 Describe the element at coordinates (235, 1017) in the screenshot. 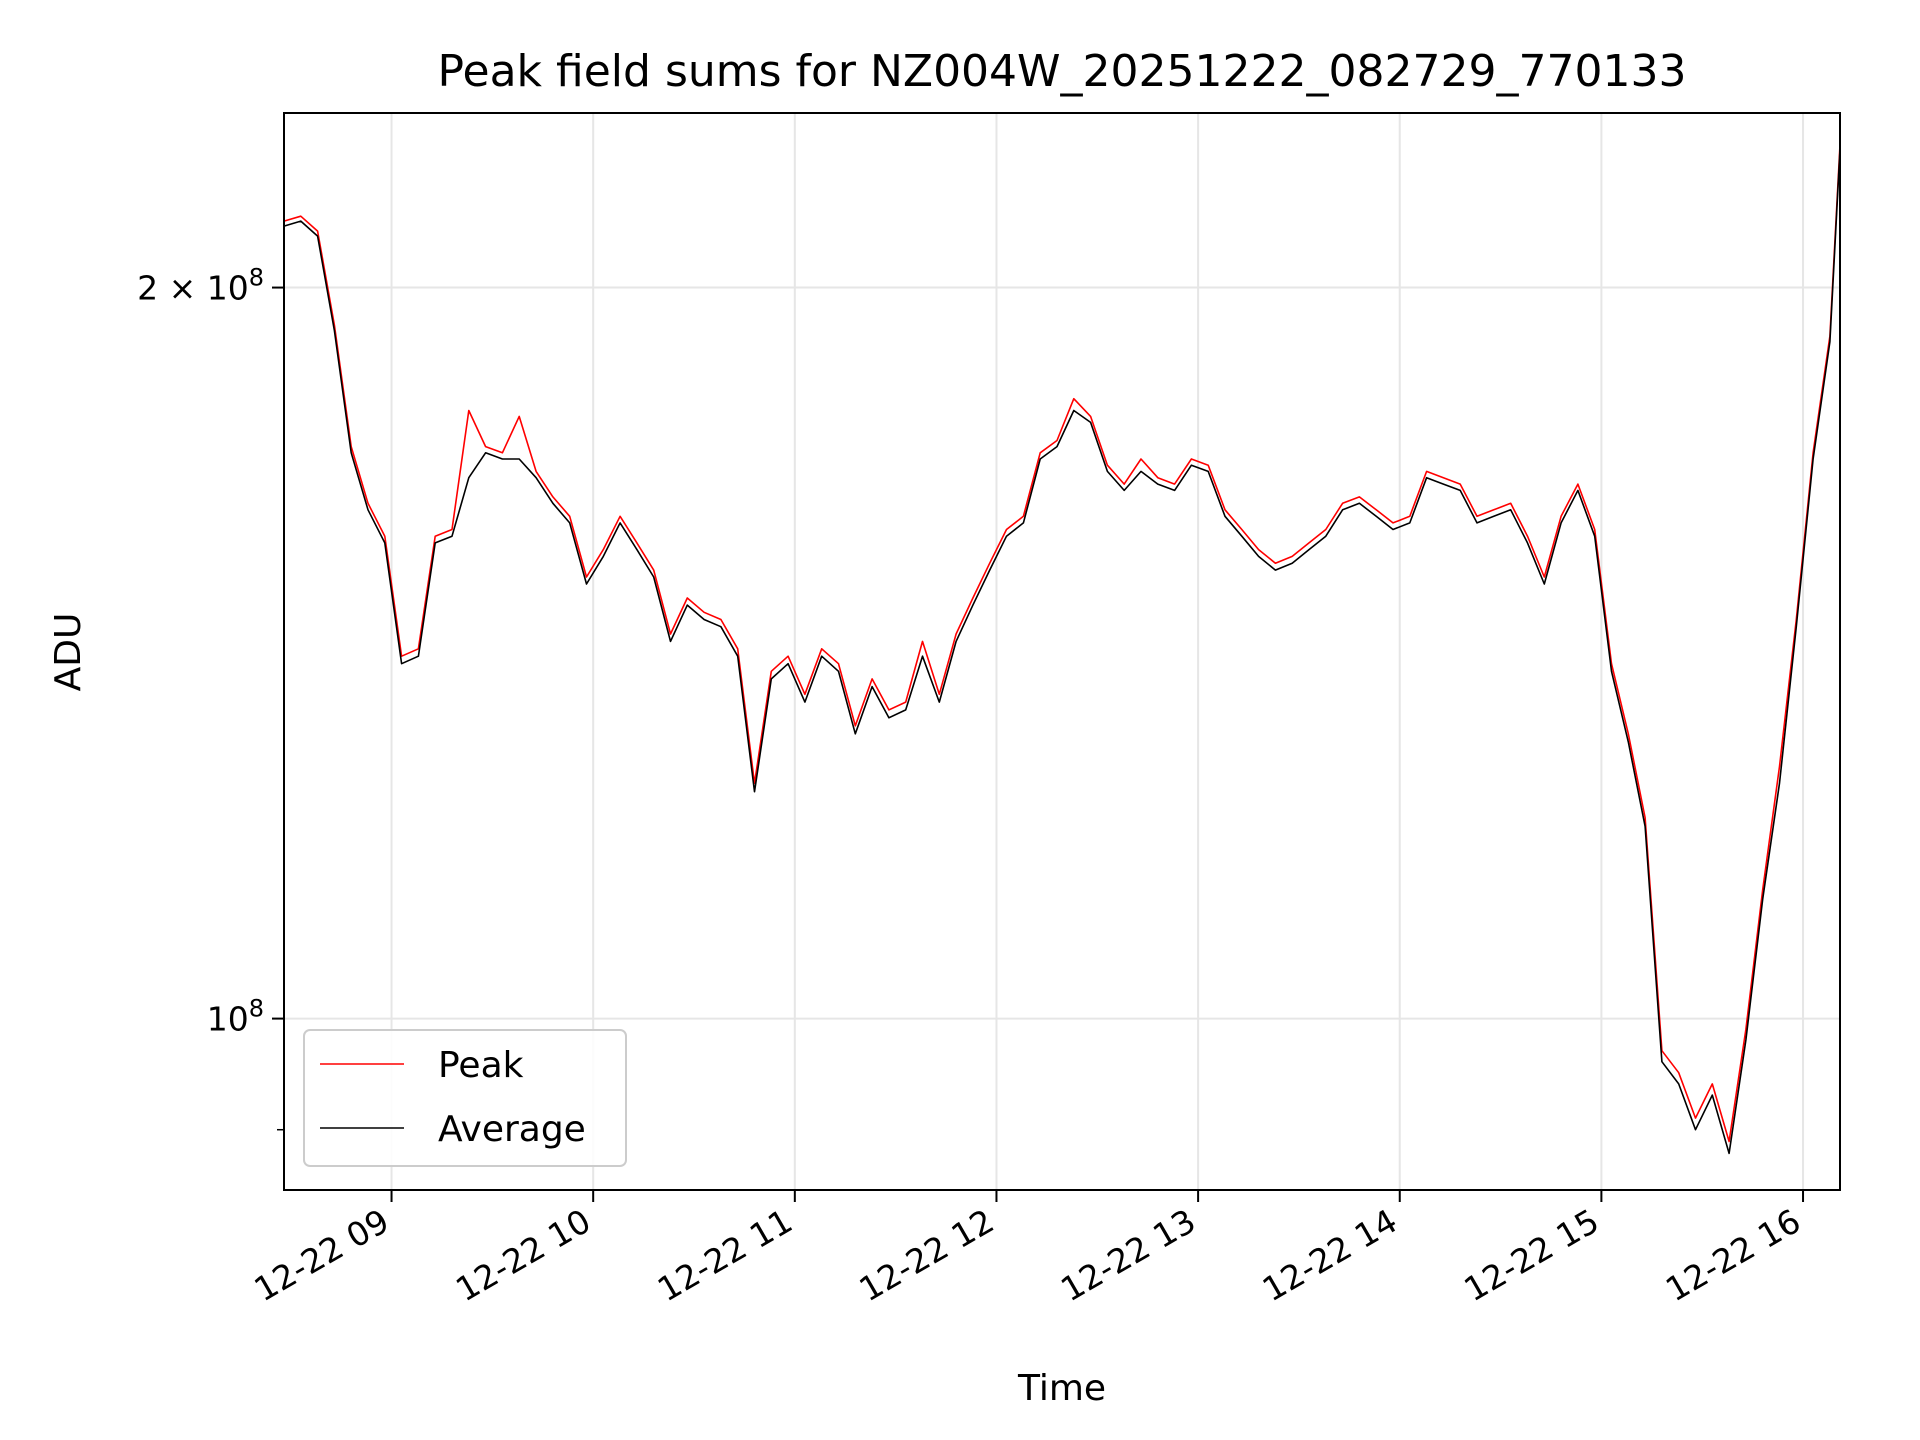

I see `y-tick-label: 108` at that location.